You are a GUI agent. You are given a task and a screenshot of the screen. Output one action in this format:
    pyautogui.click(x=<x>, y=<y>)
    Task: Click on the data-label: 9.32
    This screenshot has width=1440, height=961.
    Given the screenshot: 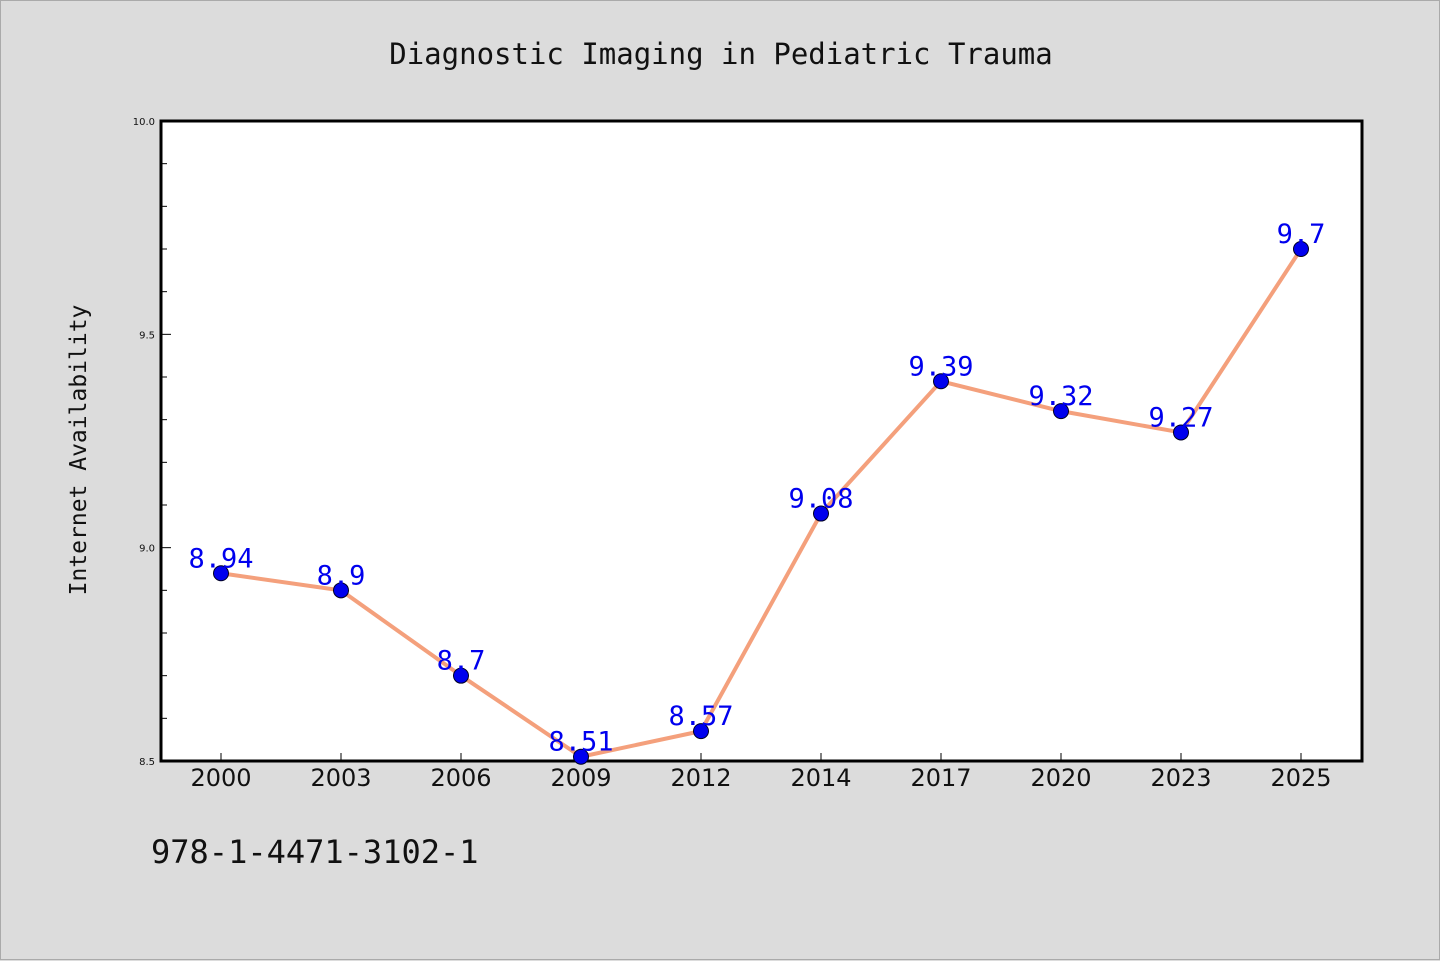 What is the action you would take?
    pyautogui.click(x=1060, y=396)
    